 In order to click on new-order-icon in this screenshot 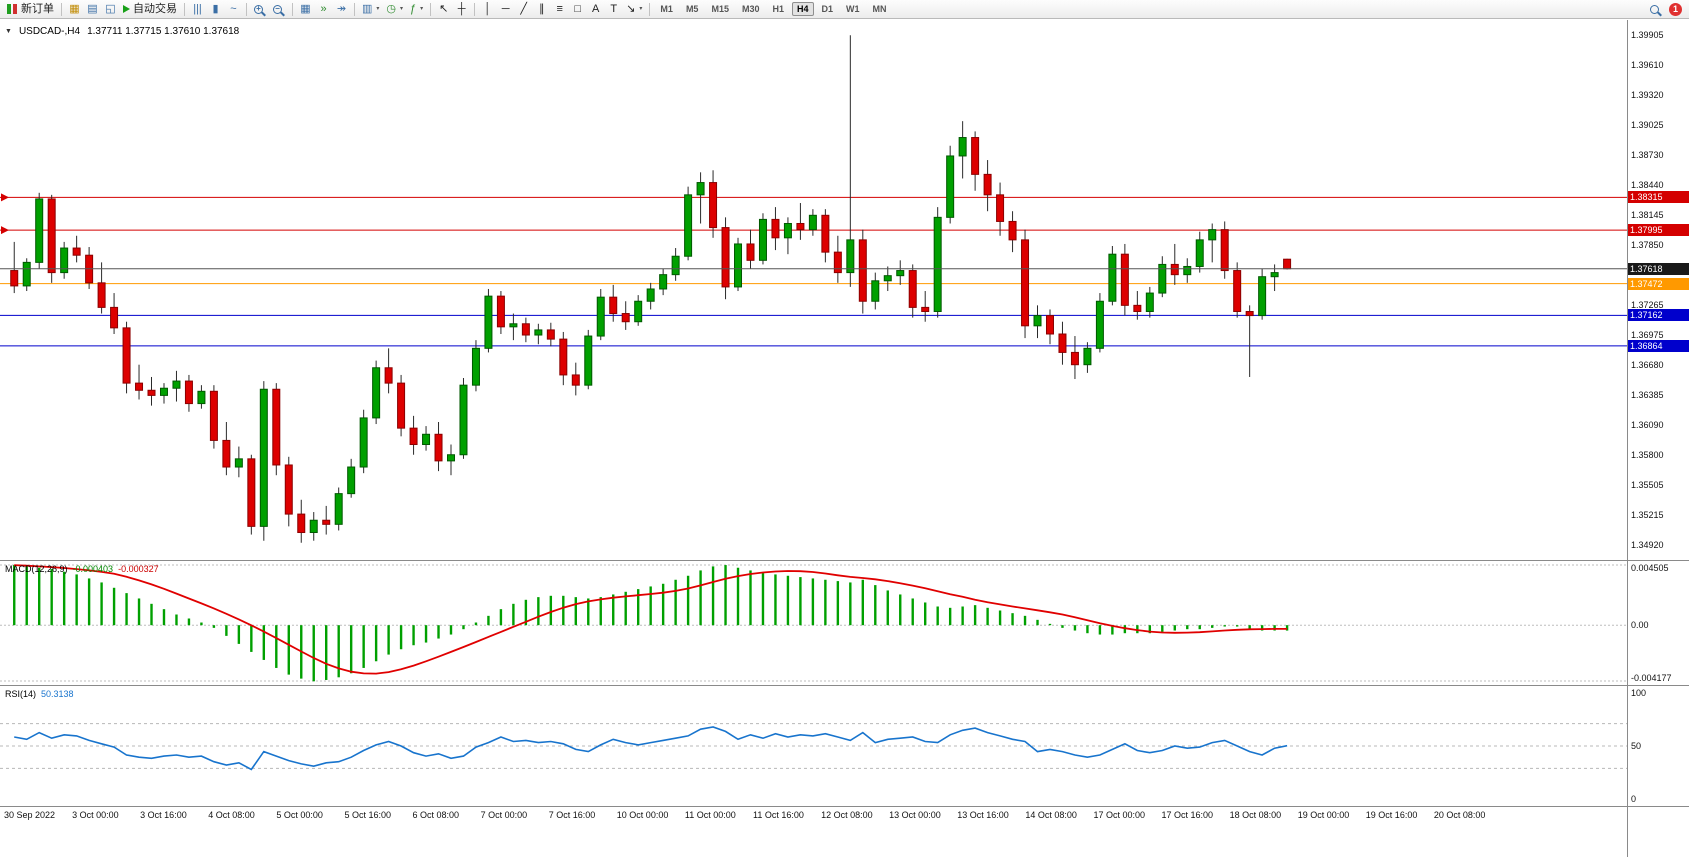, I will do `click(9, 9)`.